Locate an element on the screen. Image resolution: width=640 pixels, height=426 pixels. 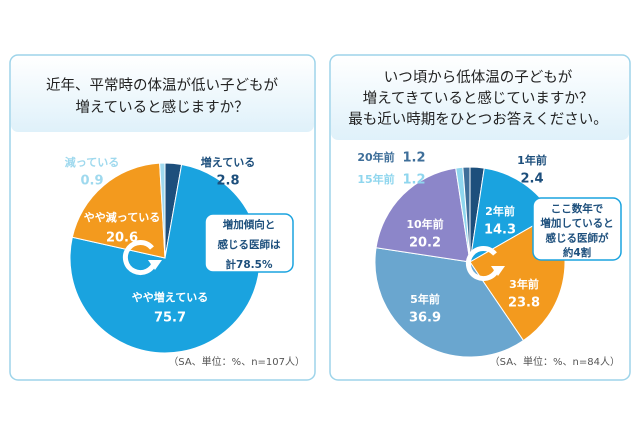
value-label: 0.9 is located at coordinates (91, 181).